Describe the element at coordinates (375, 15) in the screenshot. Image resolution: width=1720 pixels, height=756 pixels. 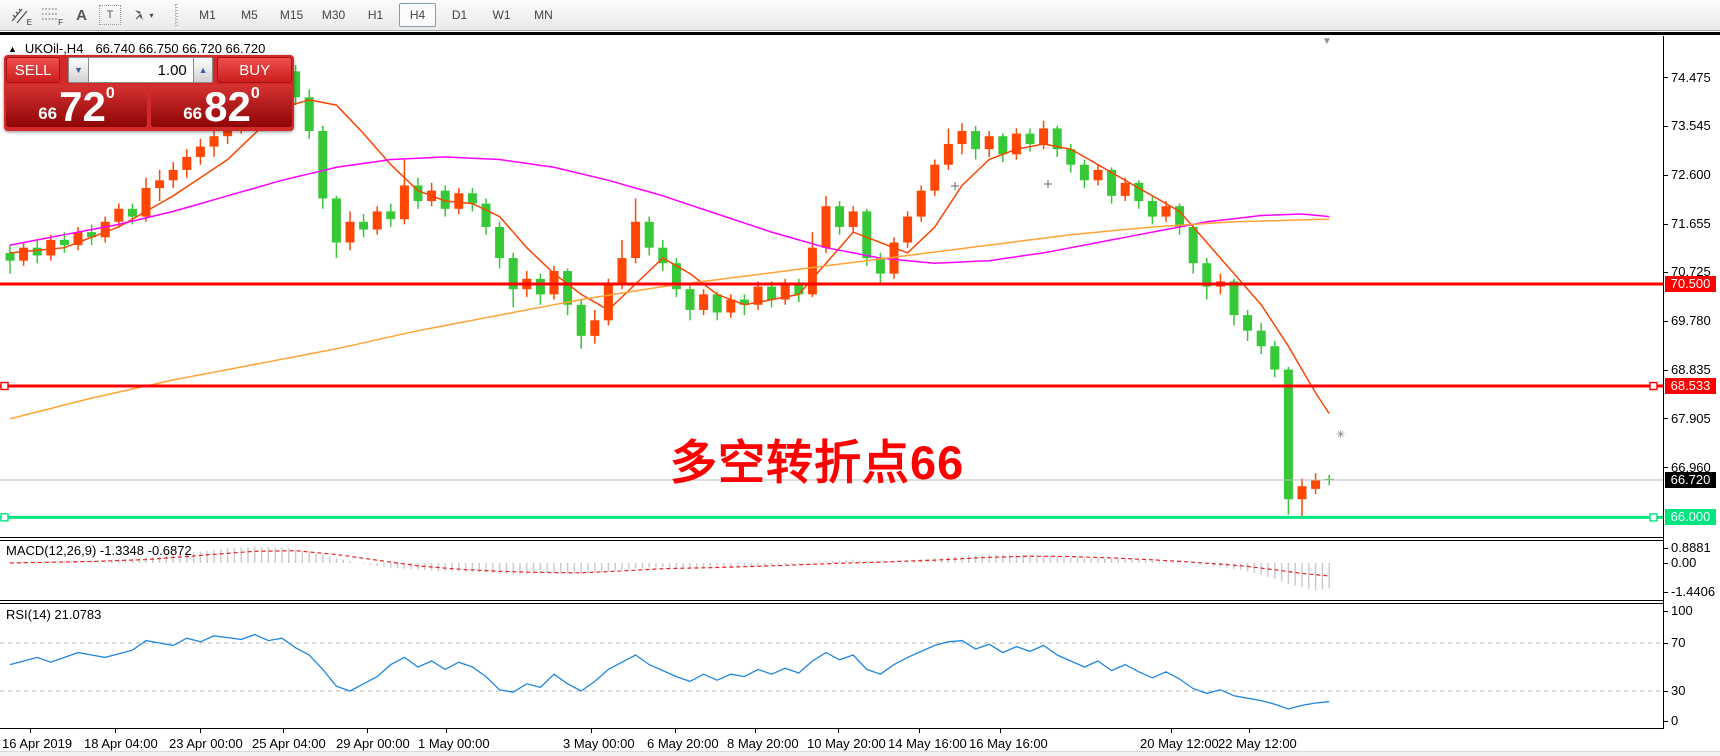
I see `timeframe-button-h1: H1` at that location.